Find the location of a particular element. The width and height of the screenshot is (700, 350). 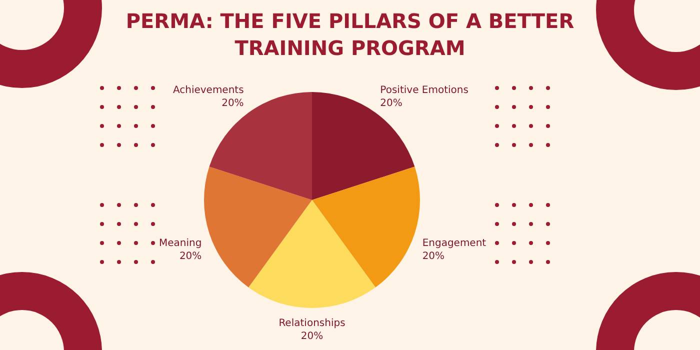

slice-label: Positive Emotions is located at coordinates (424, 90).